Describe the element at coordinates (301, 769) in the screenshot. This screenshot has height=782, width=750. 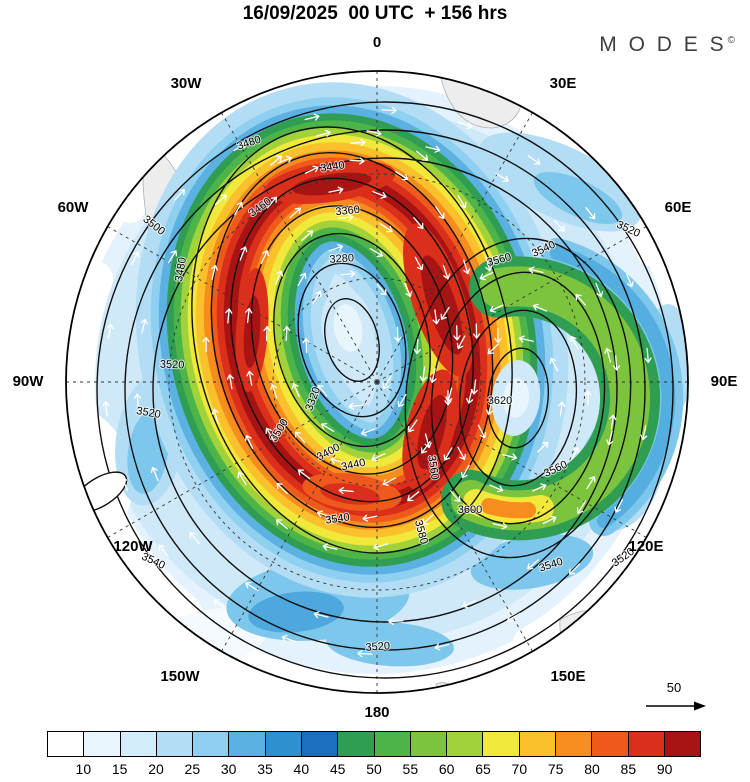
I see `colorbar-tick-label: 40` at that location.